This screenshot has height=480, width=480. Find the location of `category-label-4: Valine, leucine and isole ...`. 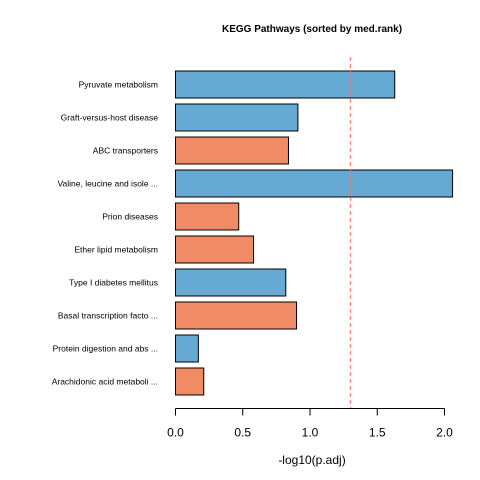

category-label-4: Valine, leucine and isole ... is located at coordinates (108, 184).